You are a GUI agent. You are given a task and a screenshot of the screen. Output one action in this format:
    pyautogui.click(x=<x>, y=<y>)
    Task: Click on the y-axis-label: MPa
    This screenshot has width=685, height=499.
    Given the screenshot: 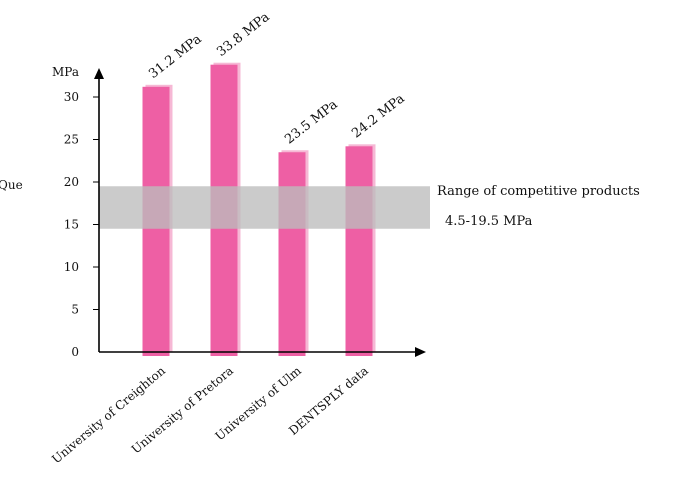 What is the action you would take?
    pyautogui.click(x=65, y=72)
    